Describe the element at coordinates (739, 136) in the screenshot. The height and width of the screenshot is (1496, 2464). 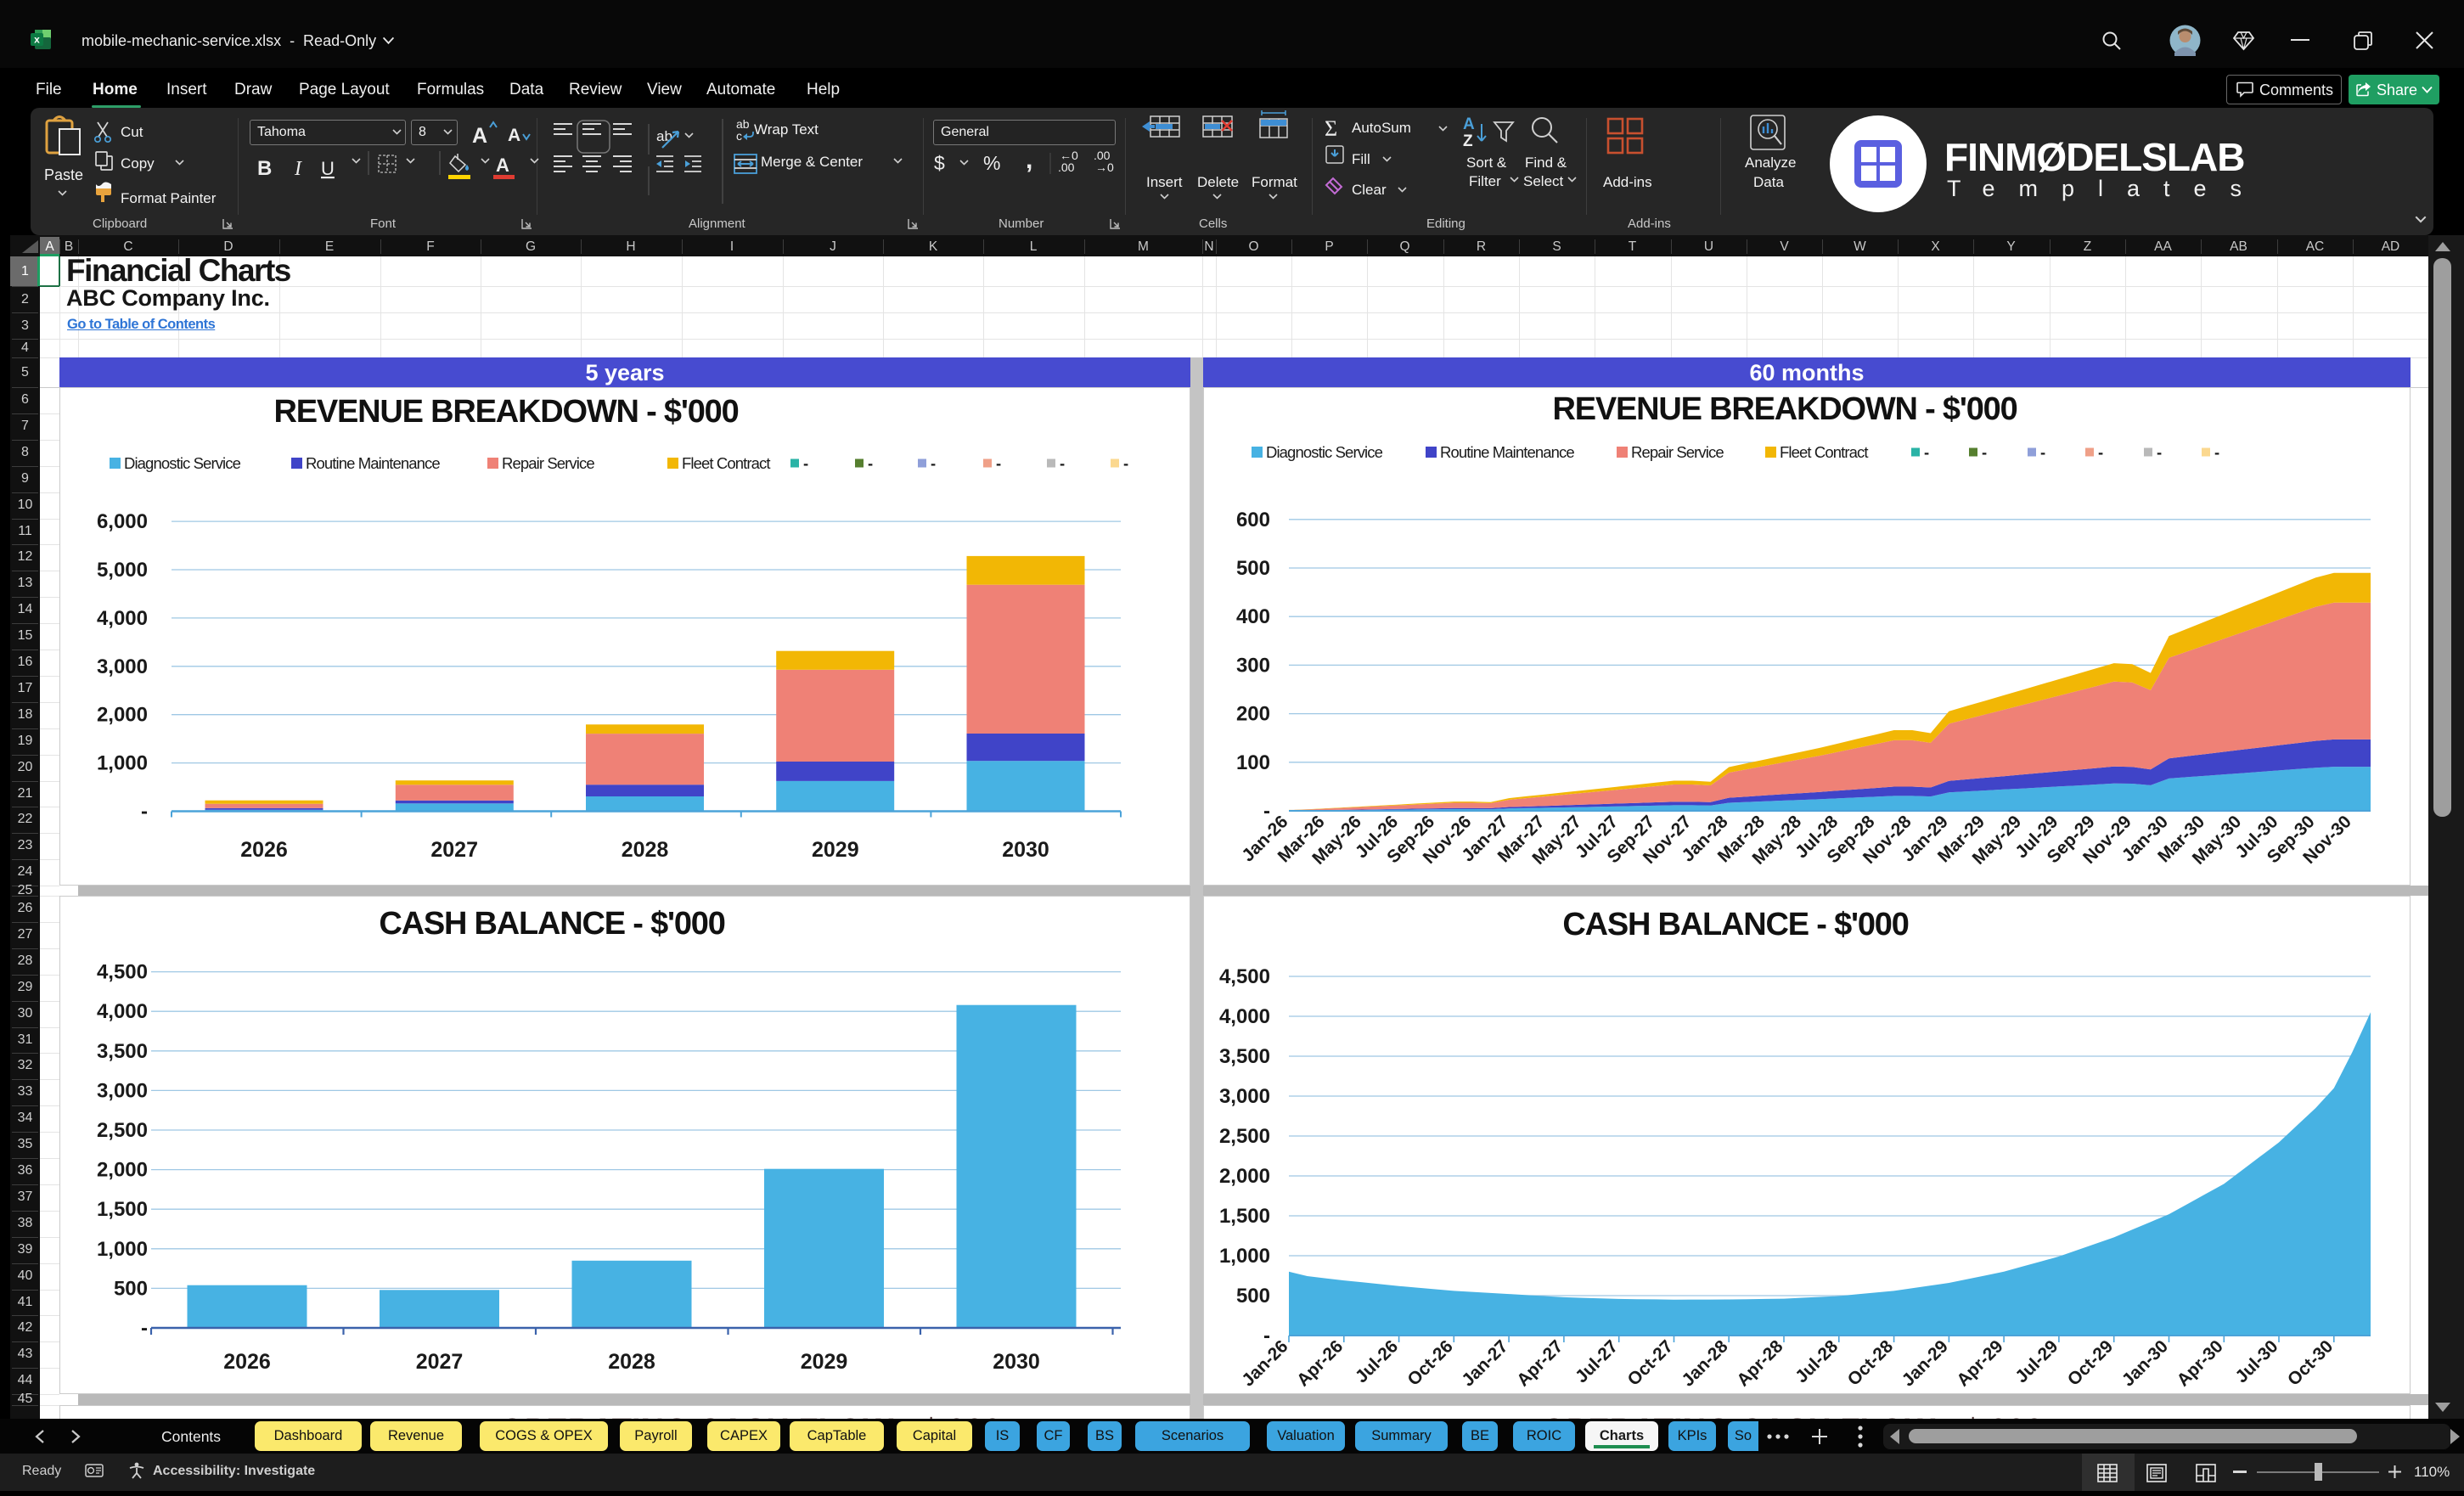
I see `svg-text: c` at that location.